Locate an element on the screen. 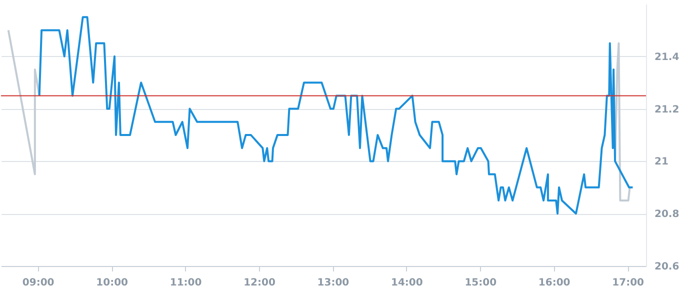 The image size is (695, 300). y-tick-label: 20.8 is located at coordinates (667, 214).